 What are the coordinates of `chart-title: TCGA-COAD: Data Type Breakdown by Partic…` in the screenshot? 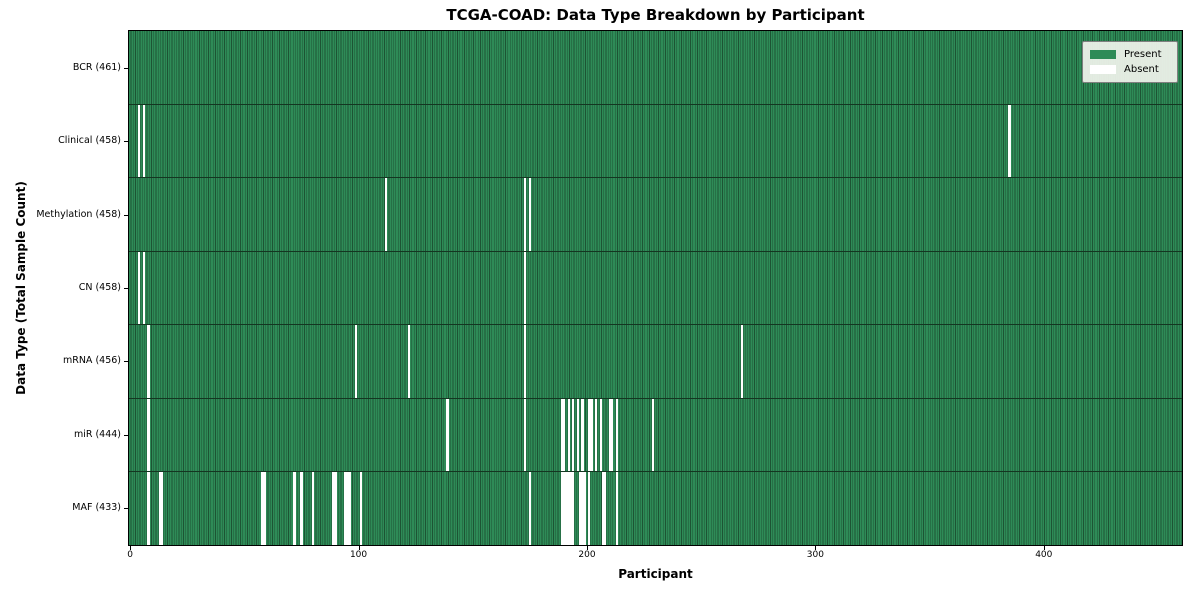 It's located at (655, 15).